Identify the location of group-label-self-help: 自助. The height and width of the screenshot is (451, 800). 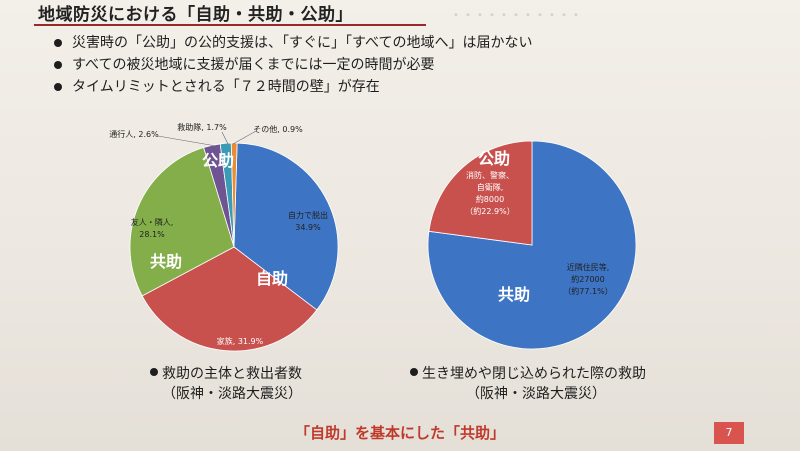
(272, 278).